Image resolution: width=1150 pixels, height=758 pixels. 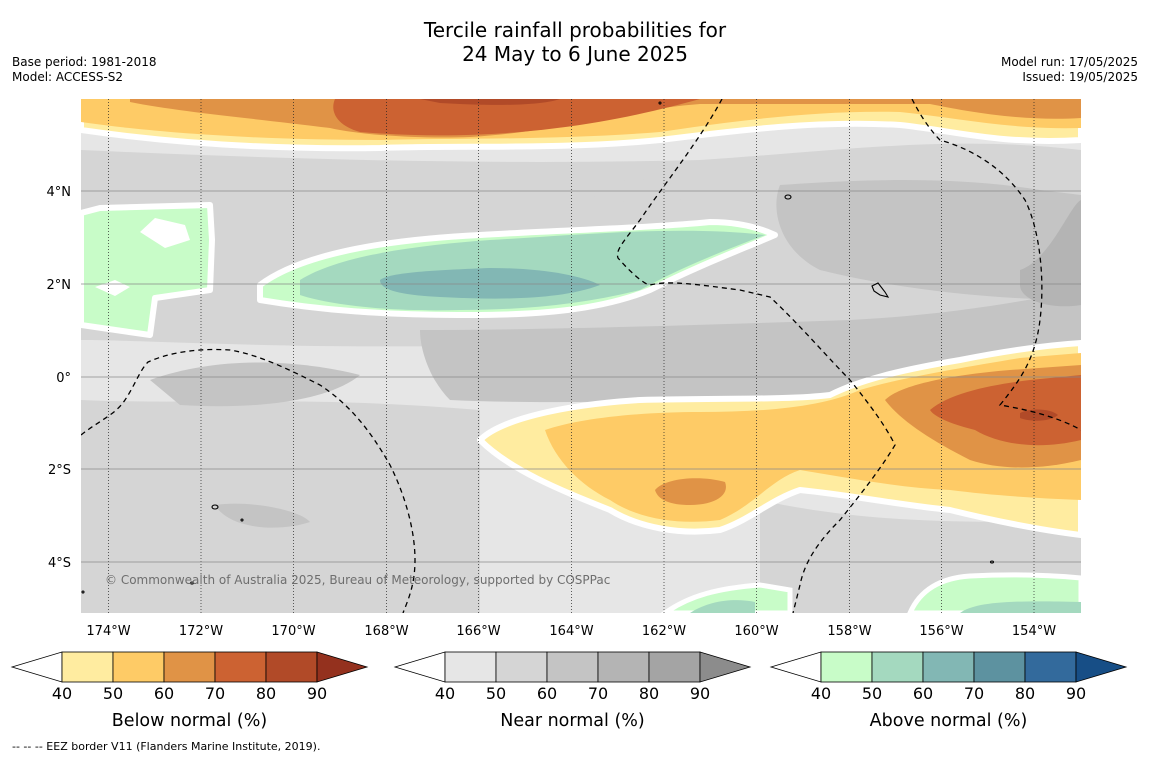 I want to click on cb-above-tick-40: 40, so click(x=821, y=693).